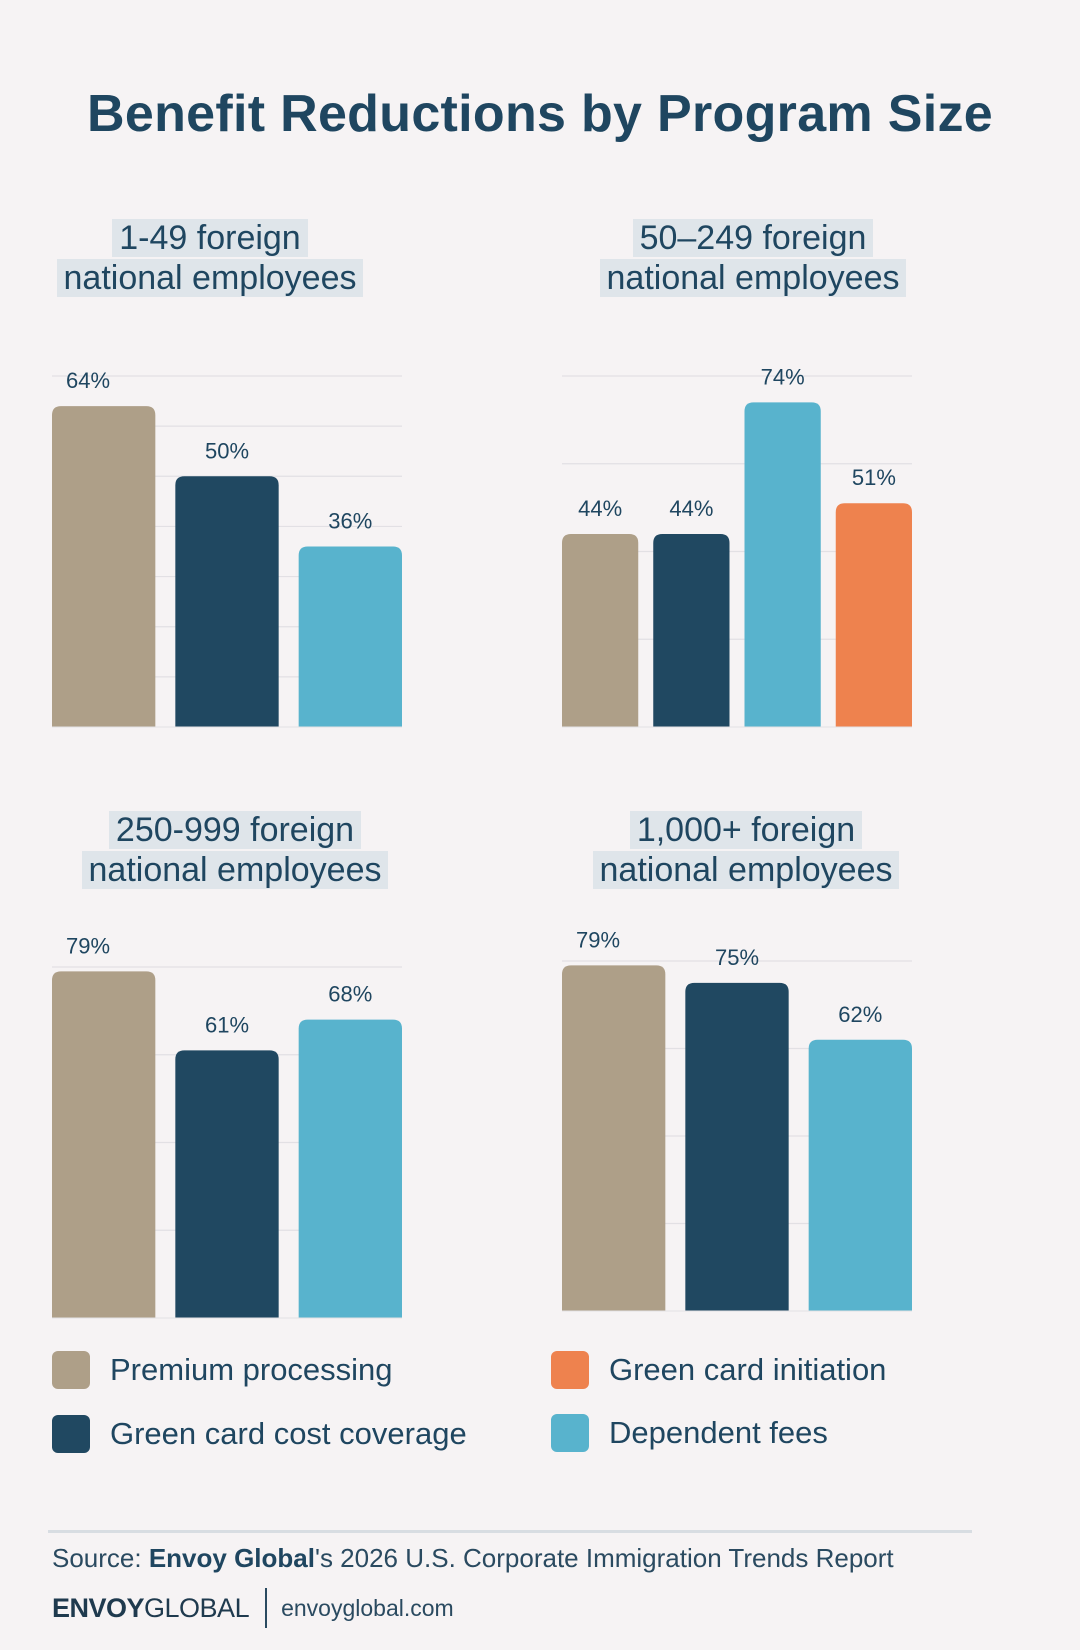 The width and height of the screenshot is (1080, 1650). I want to click on brand-divider, so click(266, 1608).